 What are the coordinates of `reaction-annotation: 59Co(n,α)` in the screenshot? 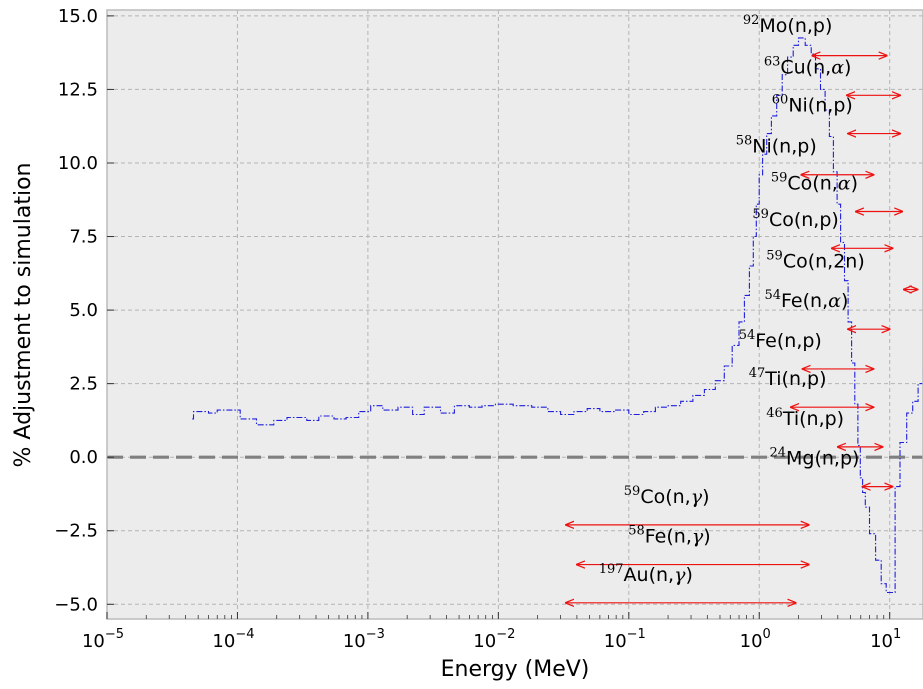 It's located at (836, 190).